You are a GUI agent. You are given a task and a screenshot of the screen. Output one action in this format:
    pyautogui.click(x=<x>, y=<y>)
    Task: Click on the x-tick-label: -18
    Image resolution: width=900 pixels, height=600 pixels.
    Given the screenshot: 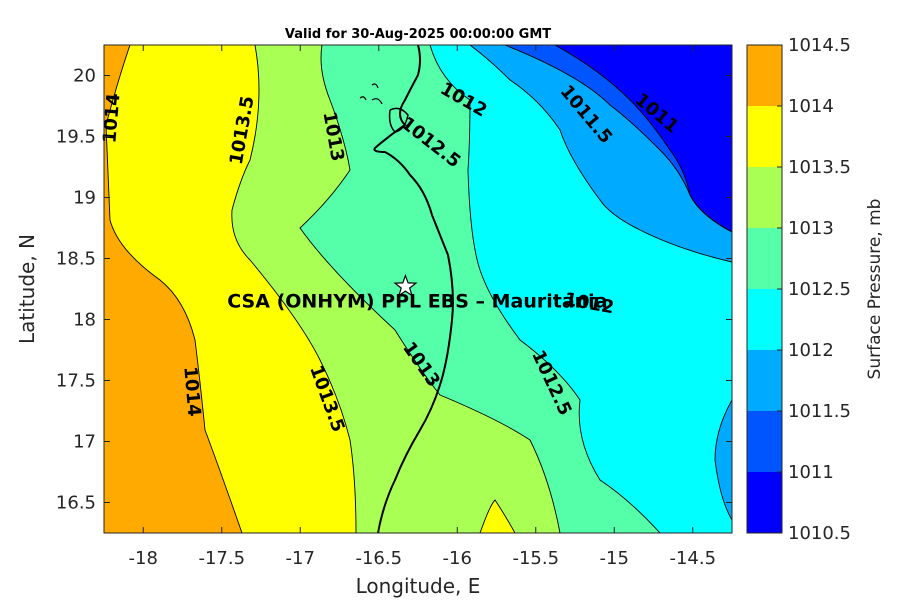 What is the action you would take?
    pyautogui.click(x=143, y=558)
    